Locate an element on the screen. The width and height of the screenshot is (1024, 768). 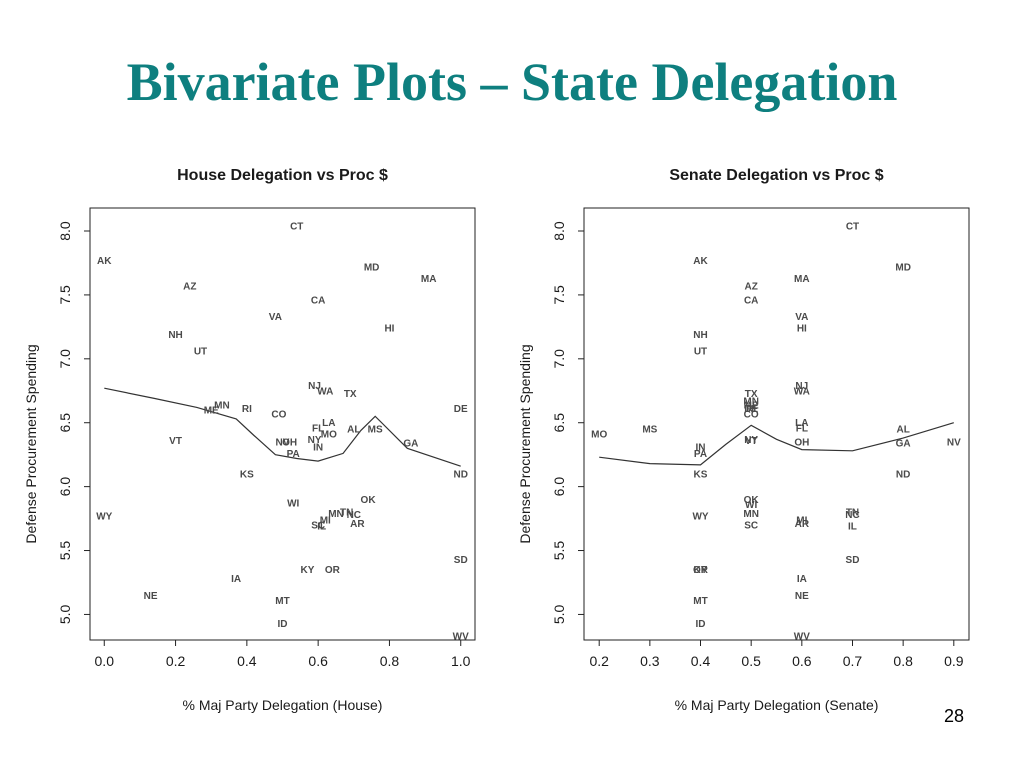
senate-point-nj: NJ is located at coordinates (801, 386).